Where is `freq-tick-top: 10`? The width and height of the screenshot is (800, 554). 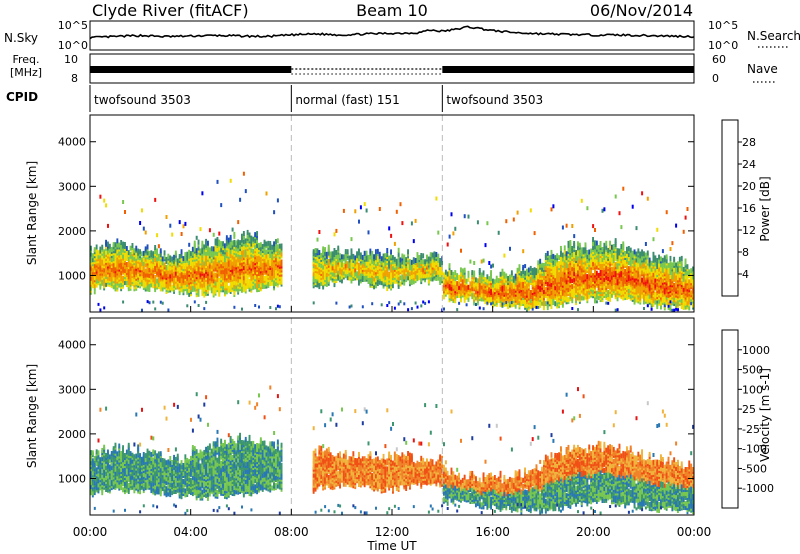
freq-tick-top: 10 is located at coordinates (71, 59).